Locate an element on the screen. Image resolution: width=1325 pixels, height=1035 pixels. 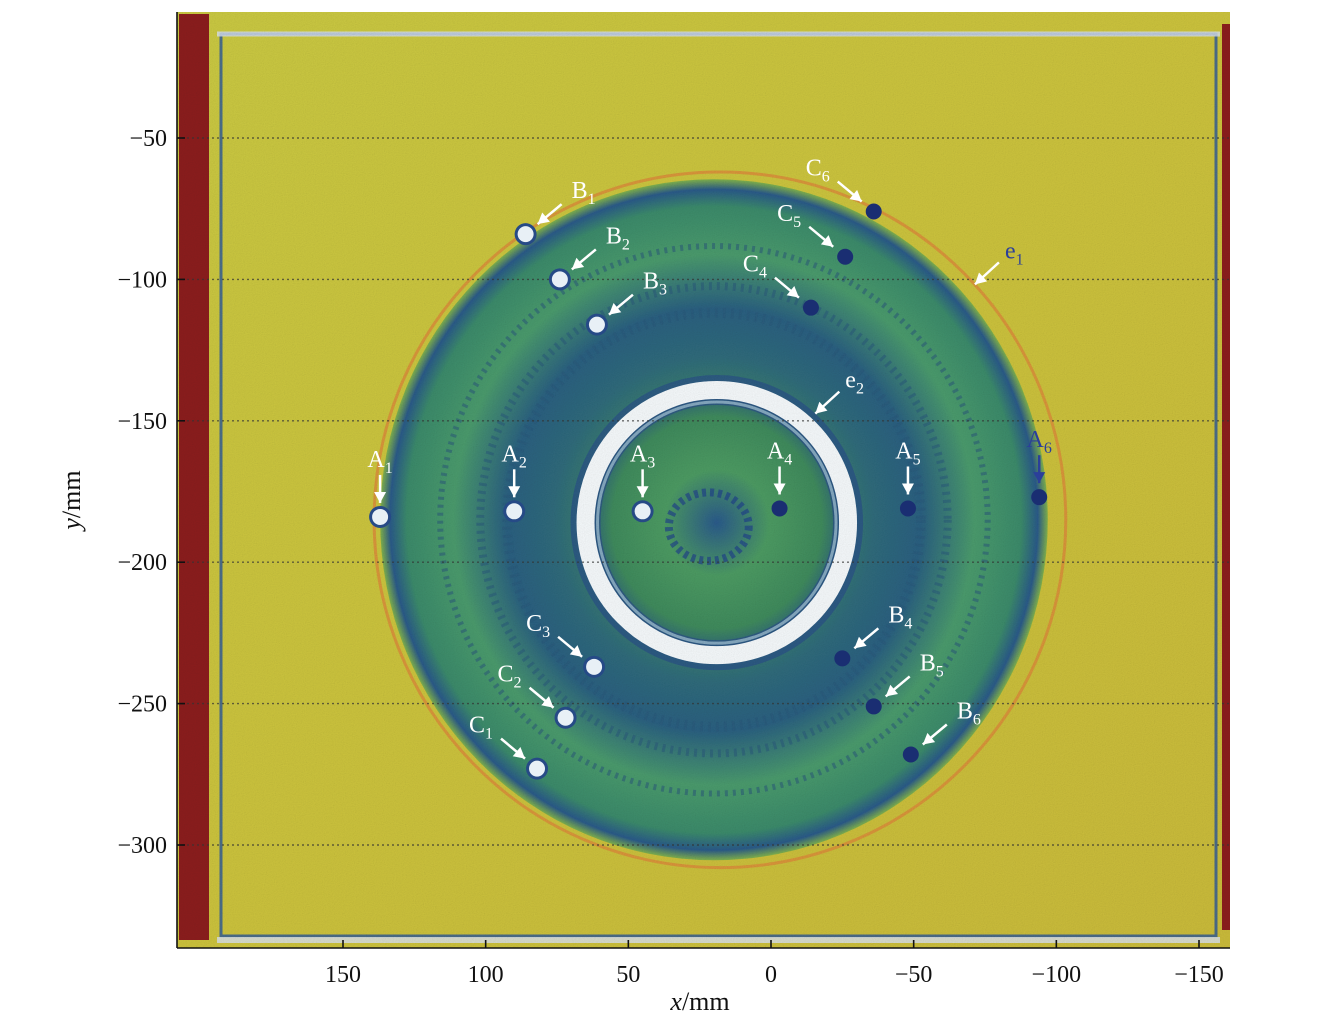
marker-label: C4 is located at coordinates (755, 267).